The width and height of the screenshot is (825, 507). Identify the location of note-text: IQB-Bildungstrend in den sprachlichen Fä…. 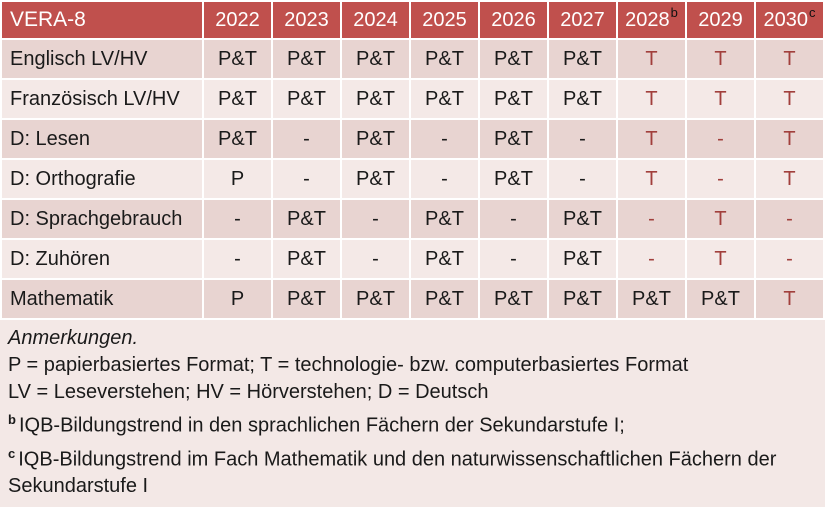
(321, 425).